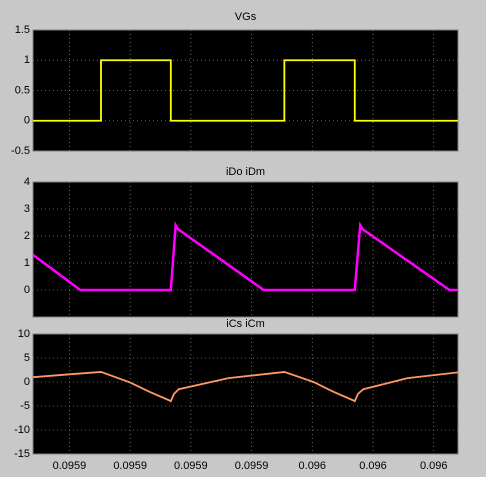 This screenshot has height=477, width=486. What do you see at coordinates (22, 30) in the screenshot?
I see `y-tick-label: 1.5` at bounding box center [22, 30].